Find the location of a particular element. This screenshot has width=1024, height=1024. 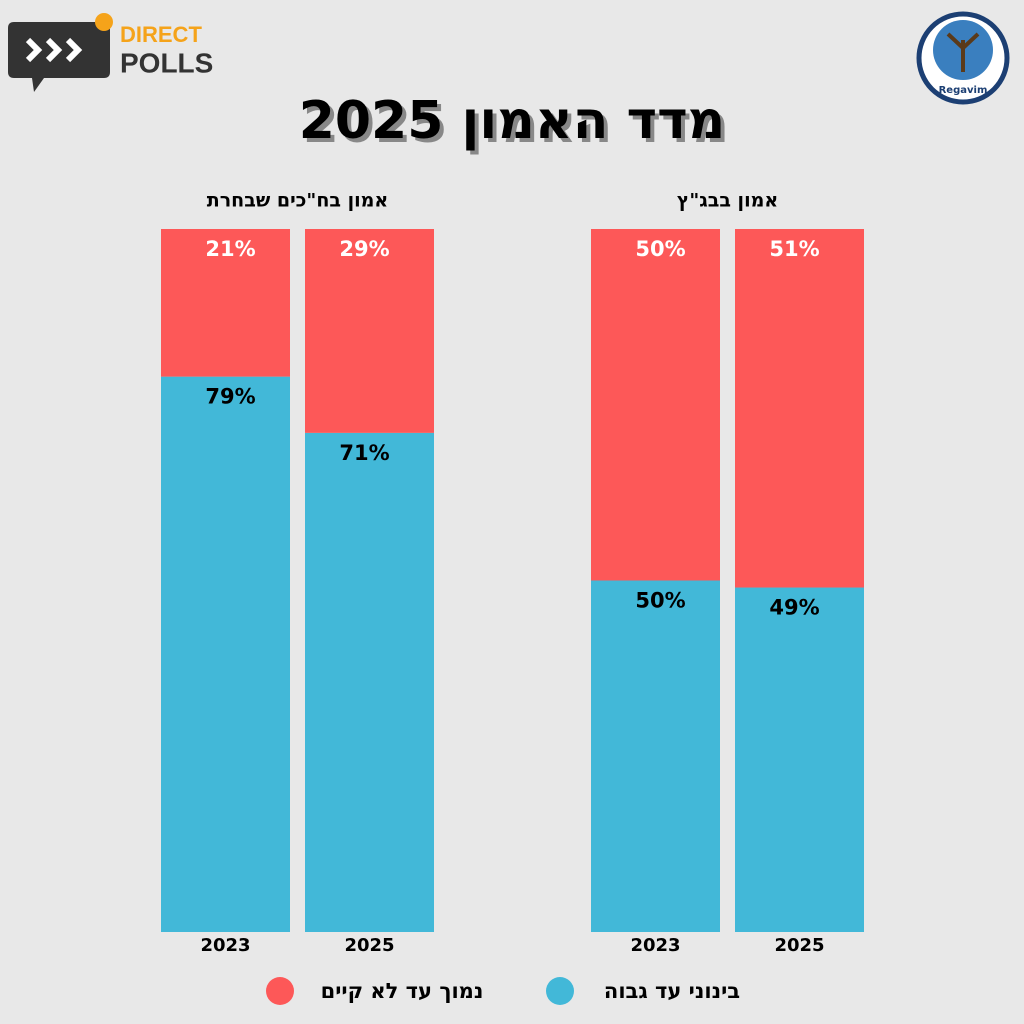

logo-arrows is located at coordinates (54, 50).